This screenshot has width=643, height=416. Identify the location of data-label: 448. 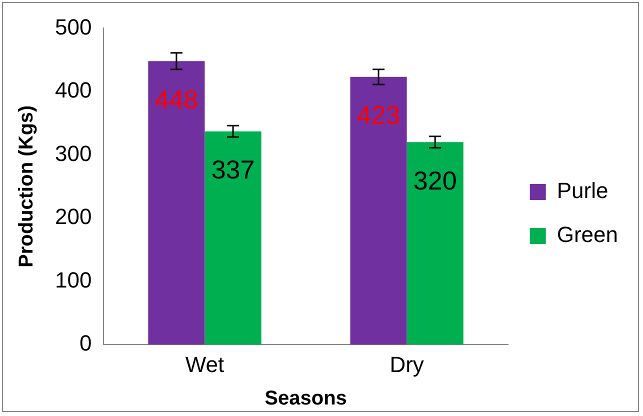
(176, 99).